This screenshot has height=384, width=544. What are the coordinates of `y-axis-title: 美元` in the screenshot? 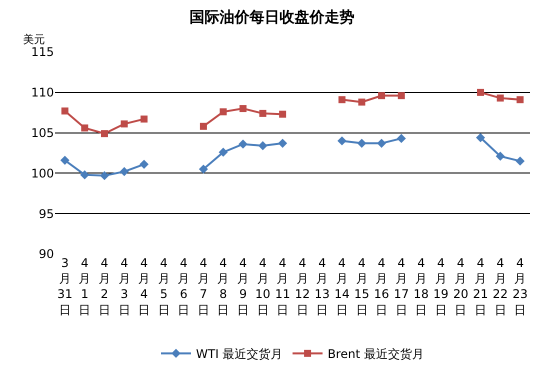 It's located at (34, 39).